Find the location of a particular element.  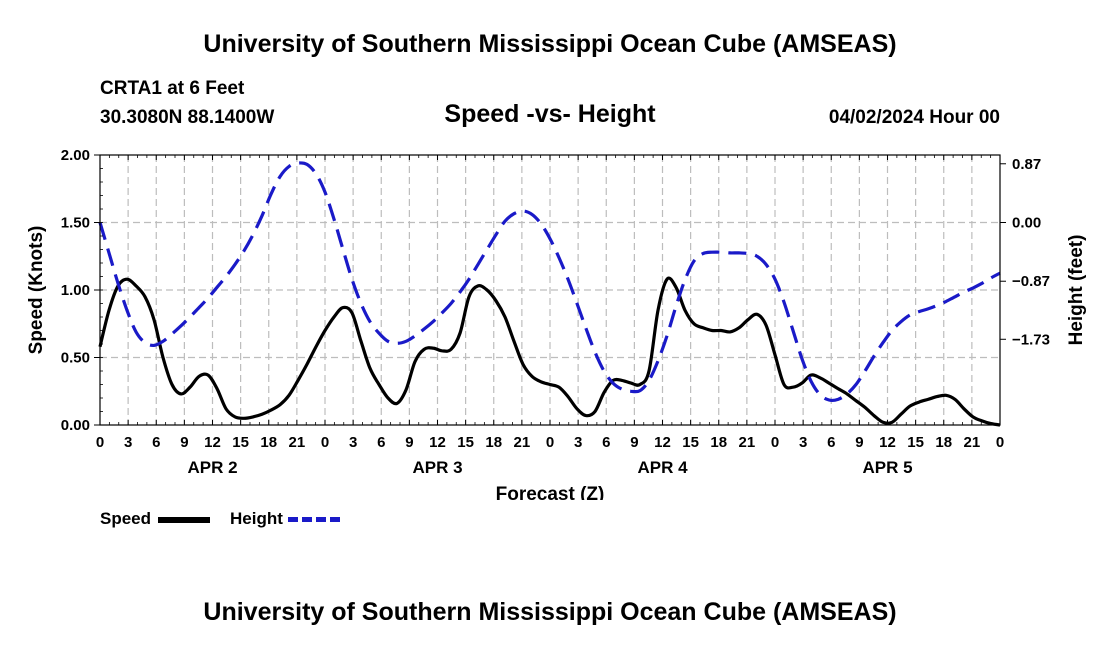

y-right-tick-label: −1.73 is located at coordinates (1031, 339).